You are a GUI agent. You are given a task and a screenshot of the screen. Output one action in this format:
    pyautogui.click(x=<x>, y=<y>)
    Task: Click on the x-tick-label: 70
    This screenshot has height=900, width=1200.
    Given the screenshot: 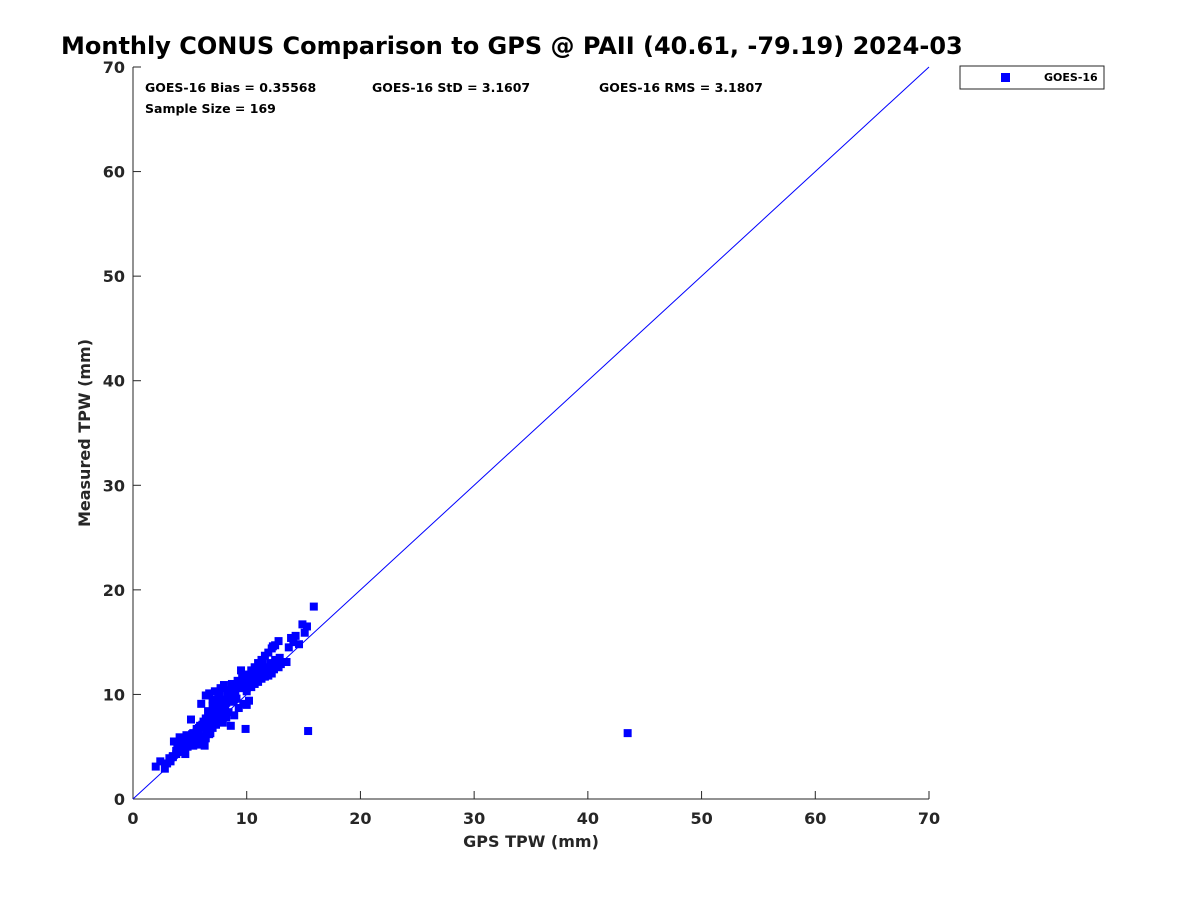 What is the action you would take?
    pyautogui.click(x=929, y=818)
    